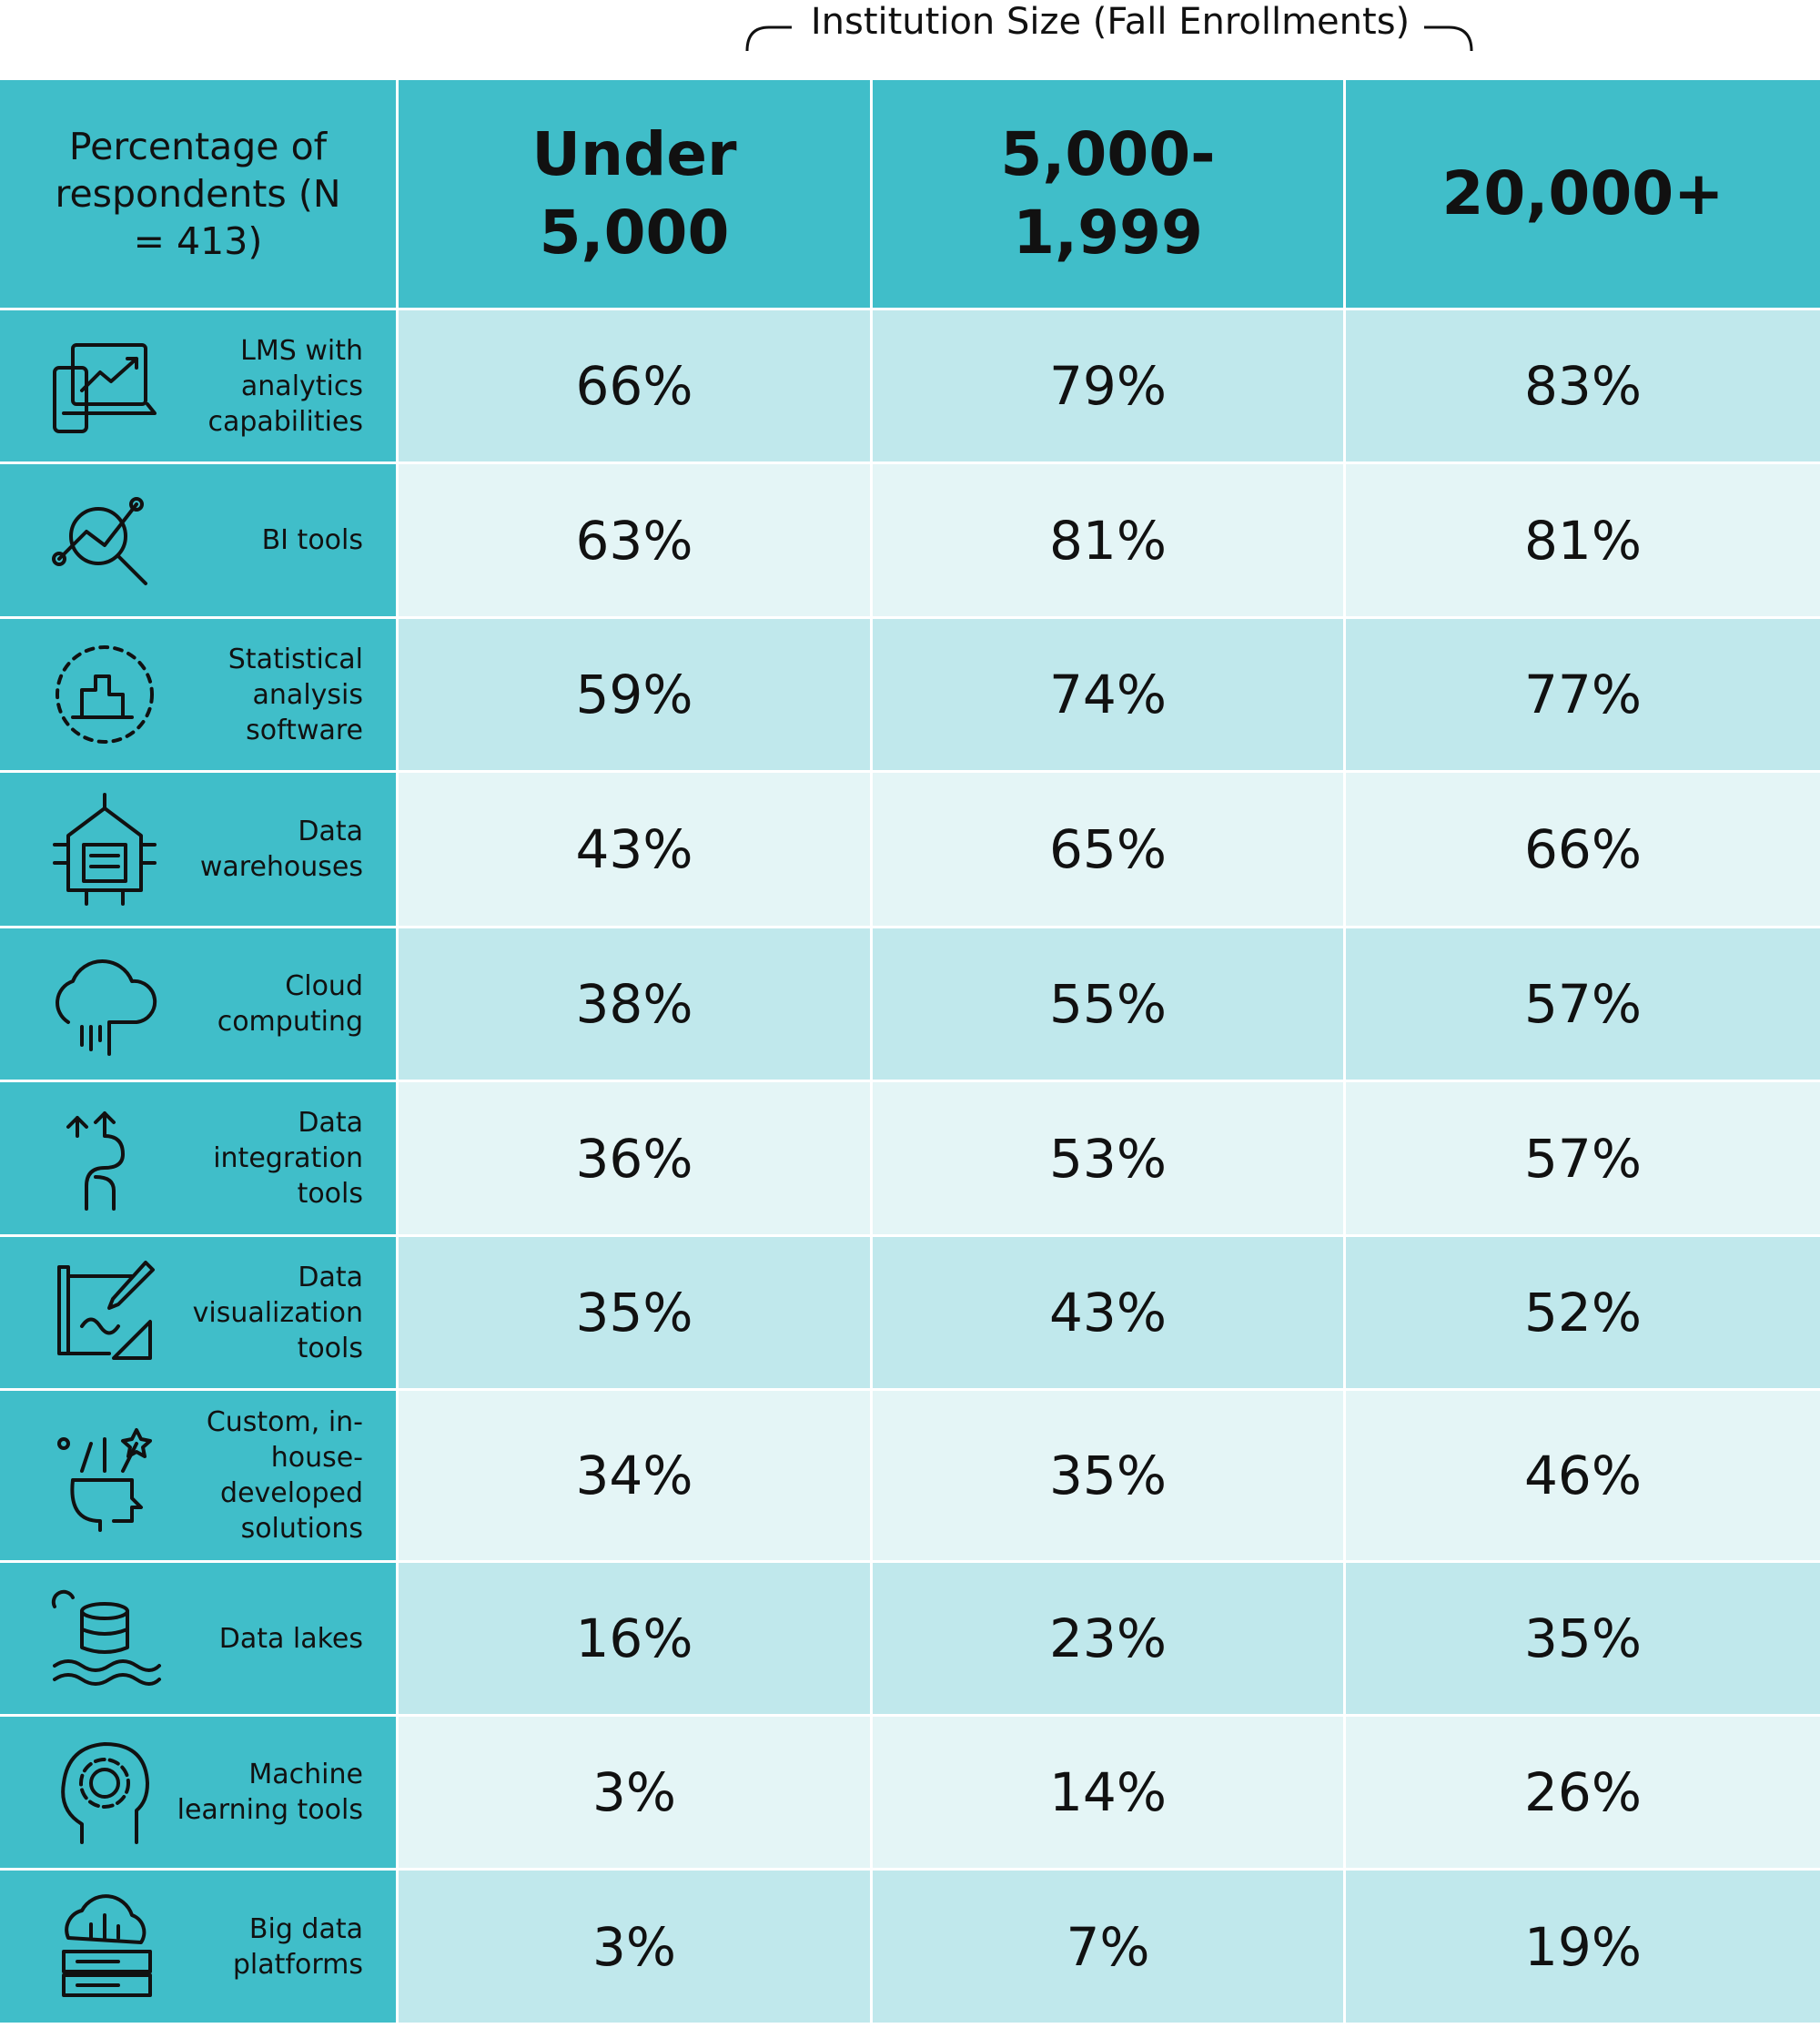 The height and width of the screenshot is (2028, 1820). What do you see at coordinates (636, 1005) in the screenshot?
I see `value-cell: 38%` at bounding box center [636, 1005].